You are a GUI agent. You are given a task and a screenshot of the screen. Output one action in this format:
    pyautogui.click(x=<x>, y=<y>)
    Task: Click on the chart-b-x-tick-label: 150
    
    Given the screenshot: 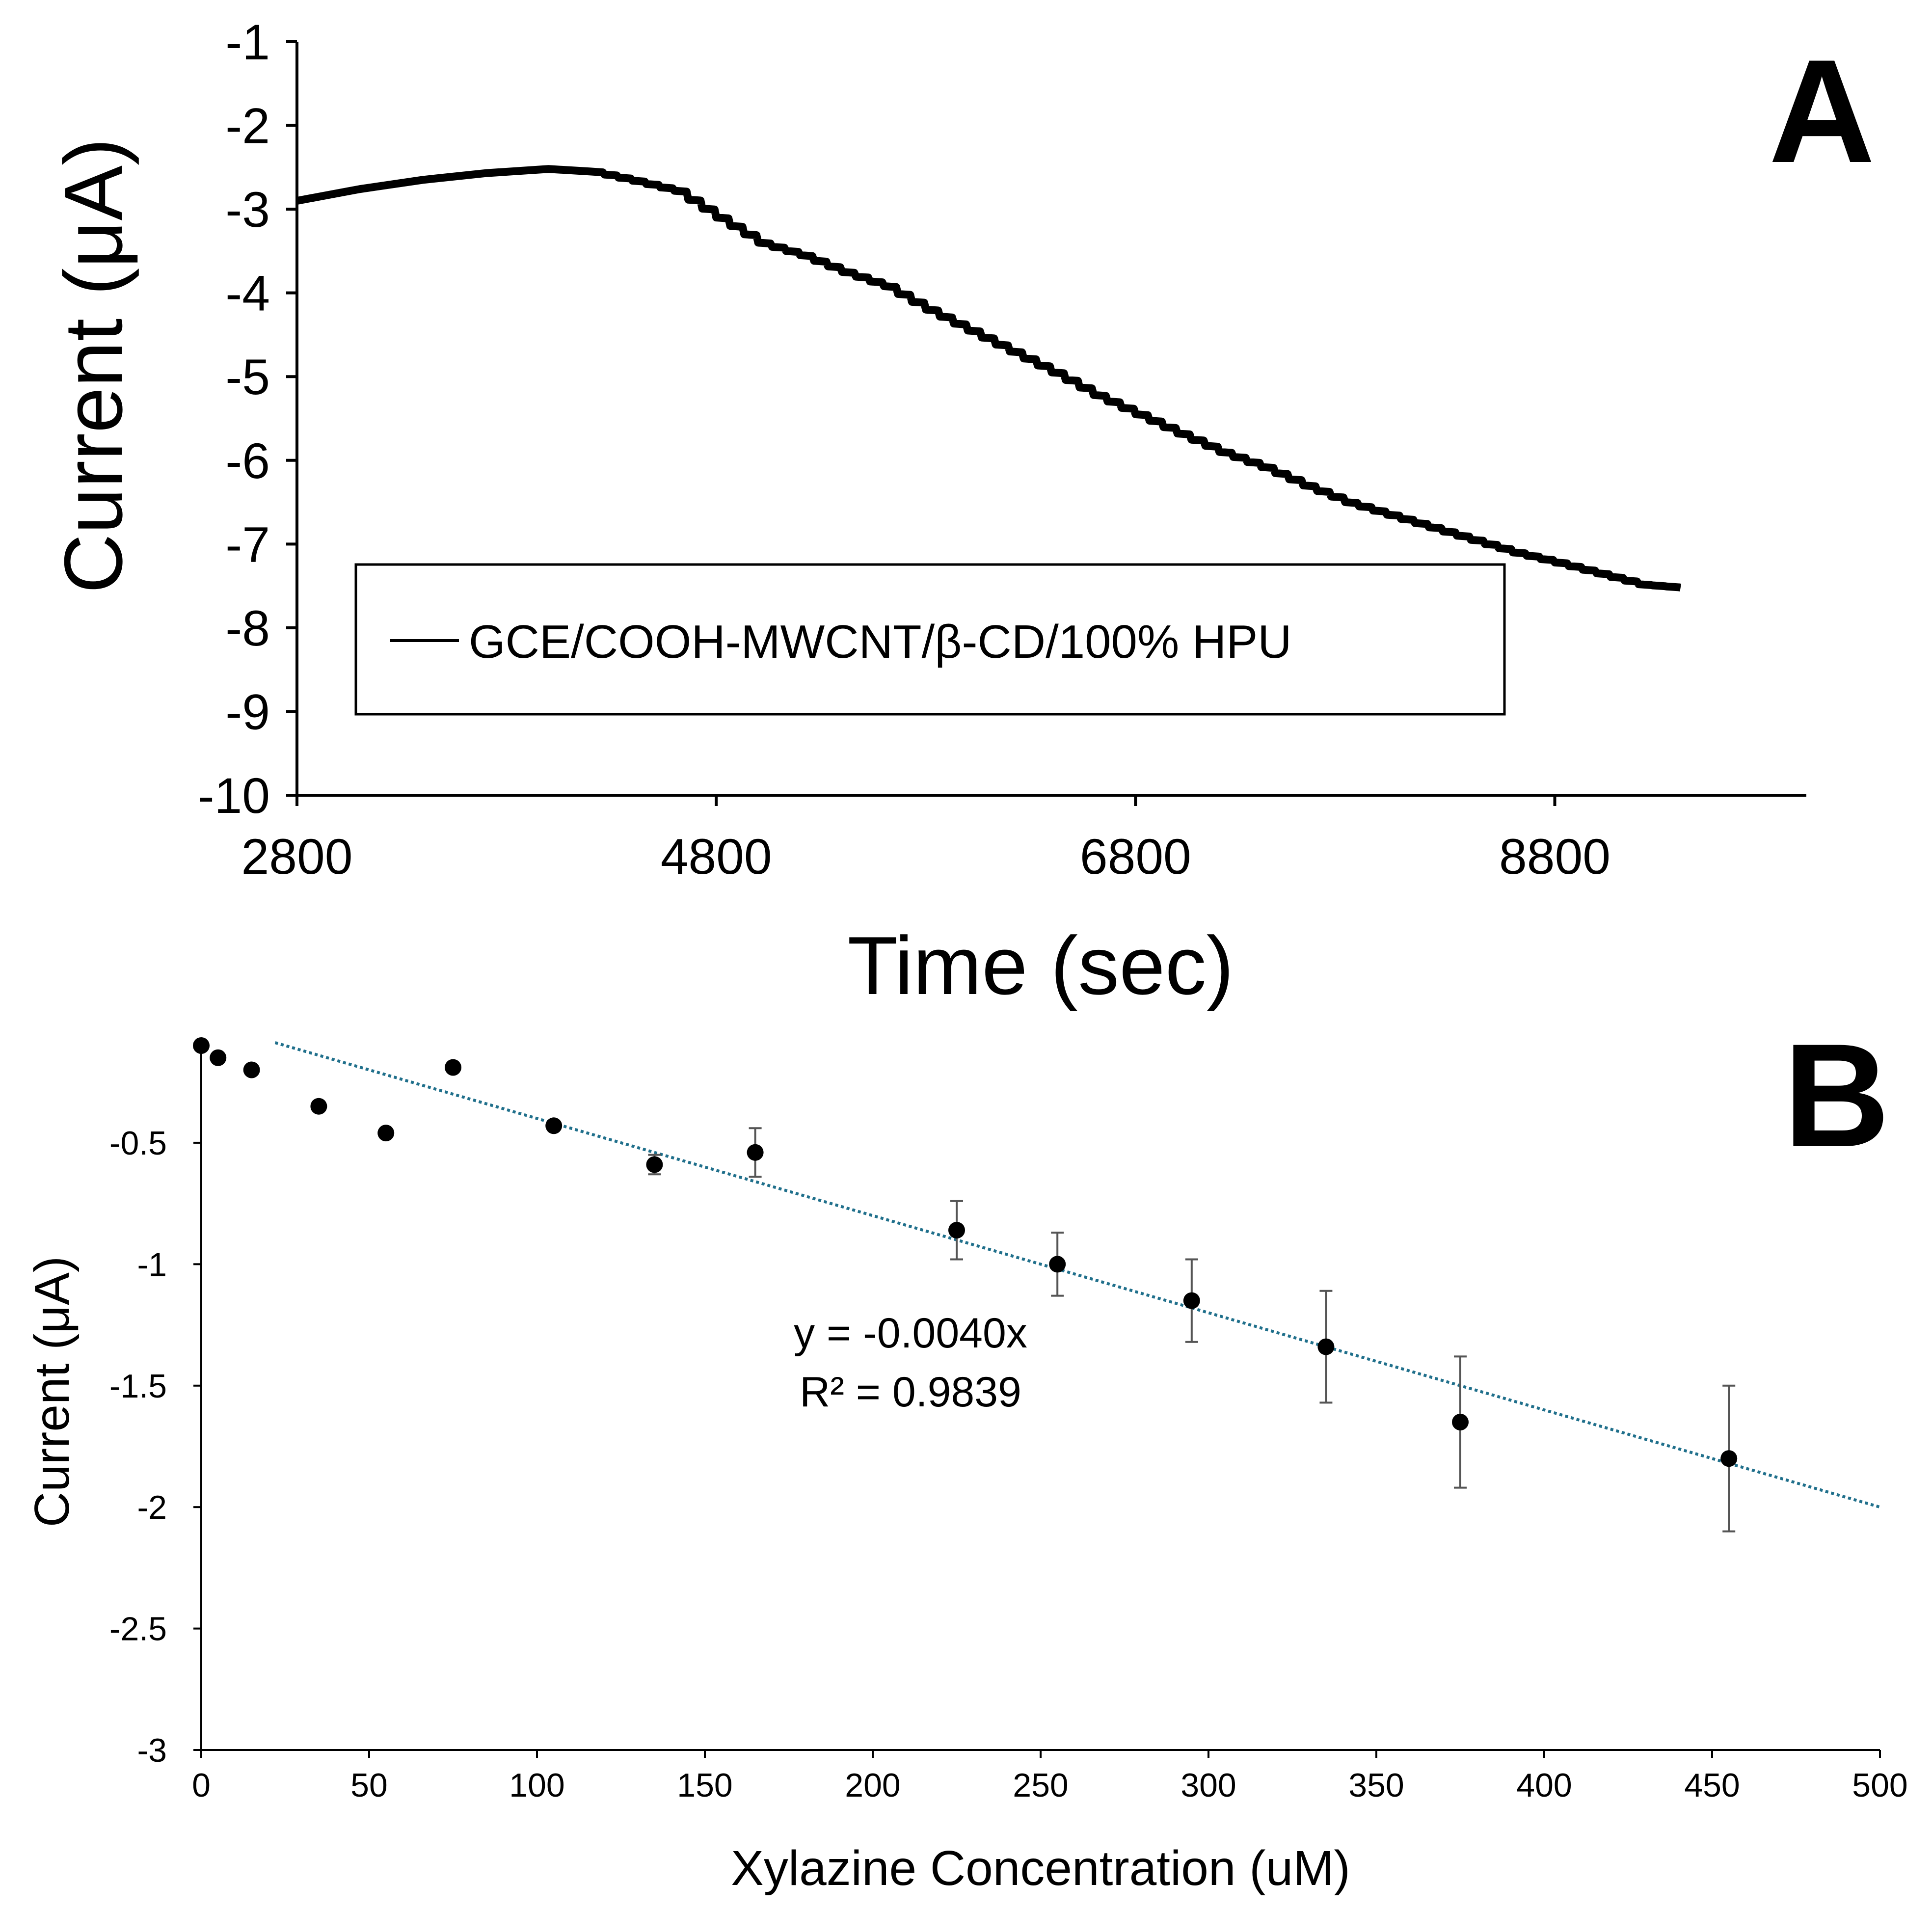 What is the action you would take?
    pyautogui.click(x=704, y=1785)
    